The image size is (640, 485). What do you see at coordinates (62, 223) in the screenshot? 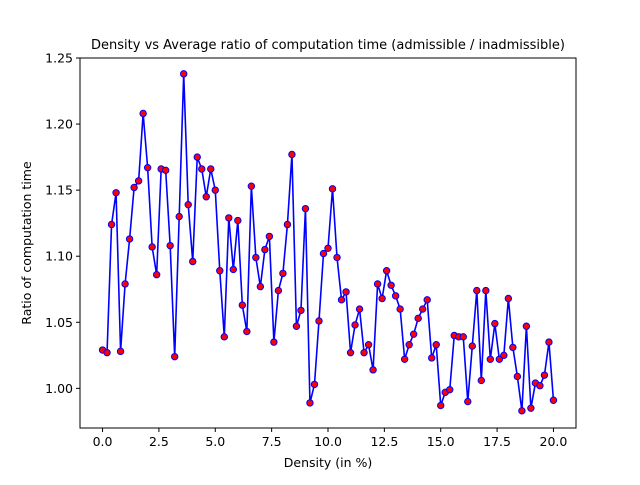
I see `y-axis: 1.00 1.05 1.10 1.15 1.20 1.25` at bounding box center [62, 223].